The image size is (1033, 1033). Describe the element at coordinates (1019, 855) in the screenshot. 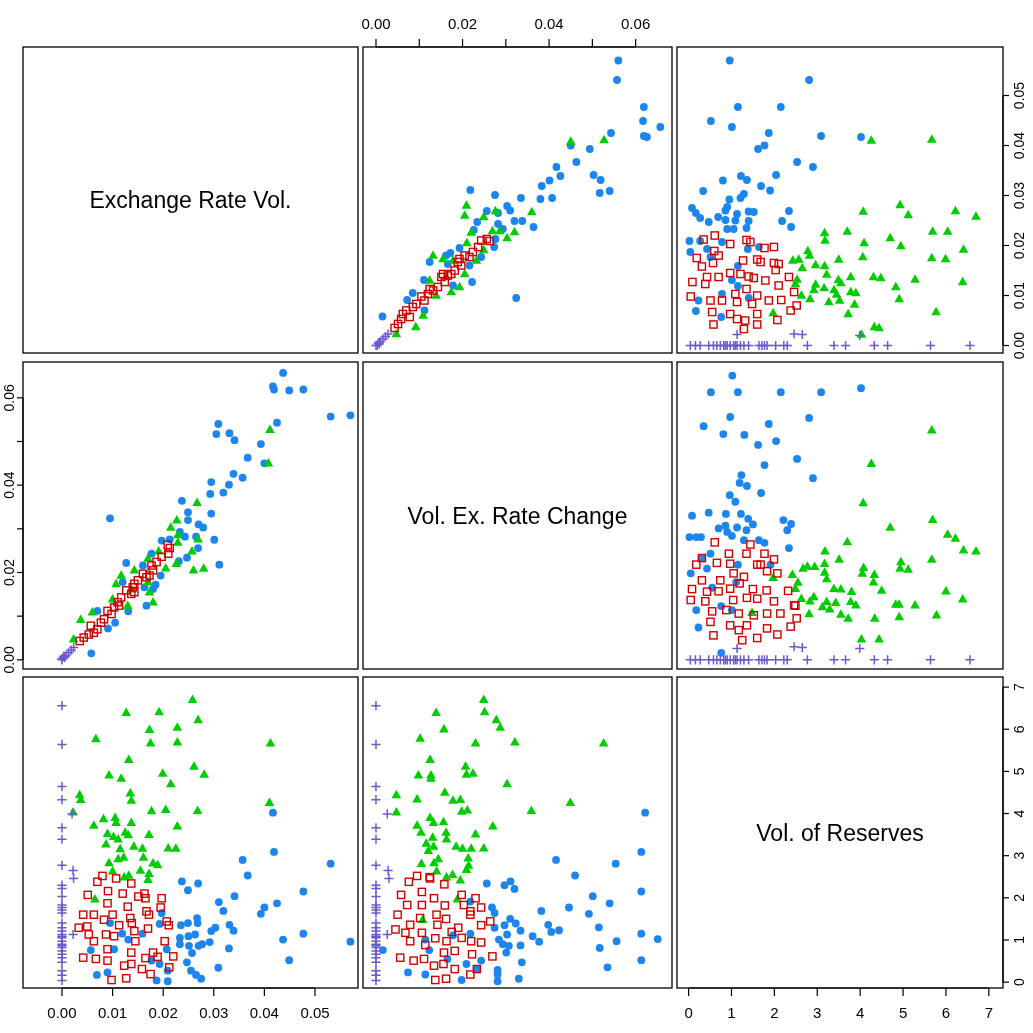

I see `y-tick-label: 3` at that location.